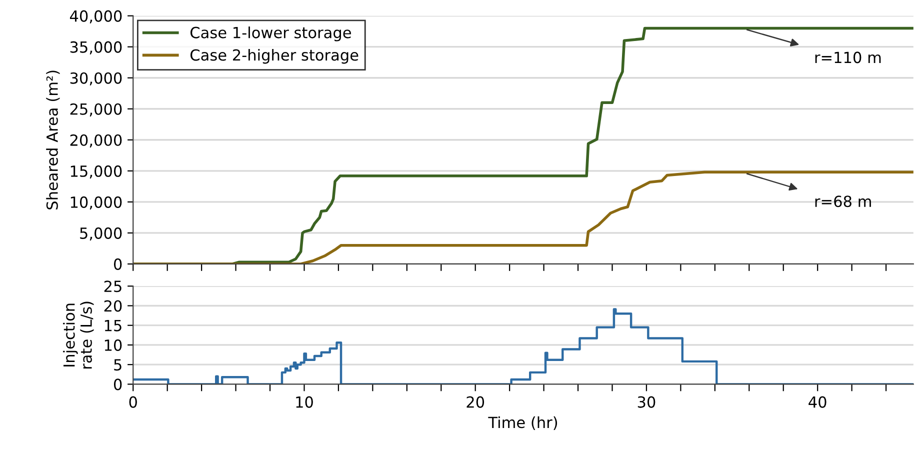  Describe the element at coordinates (96, 171) in the screenshot. I see `y-tick-label: 15,000` at that location.